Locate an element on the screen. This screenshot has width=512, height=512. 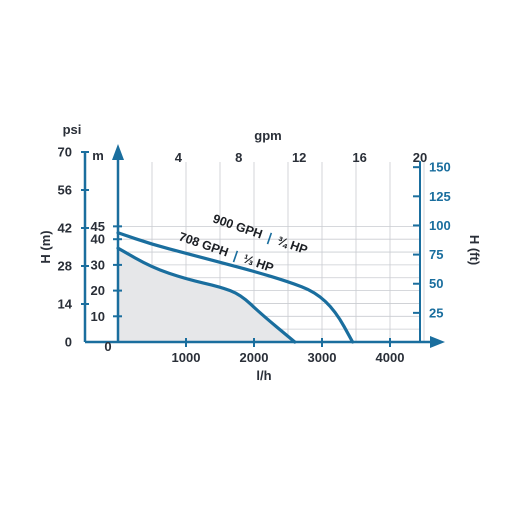
gpm-tick-label: 4 is located at coordinates (179, 157).